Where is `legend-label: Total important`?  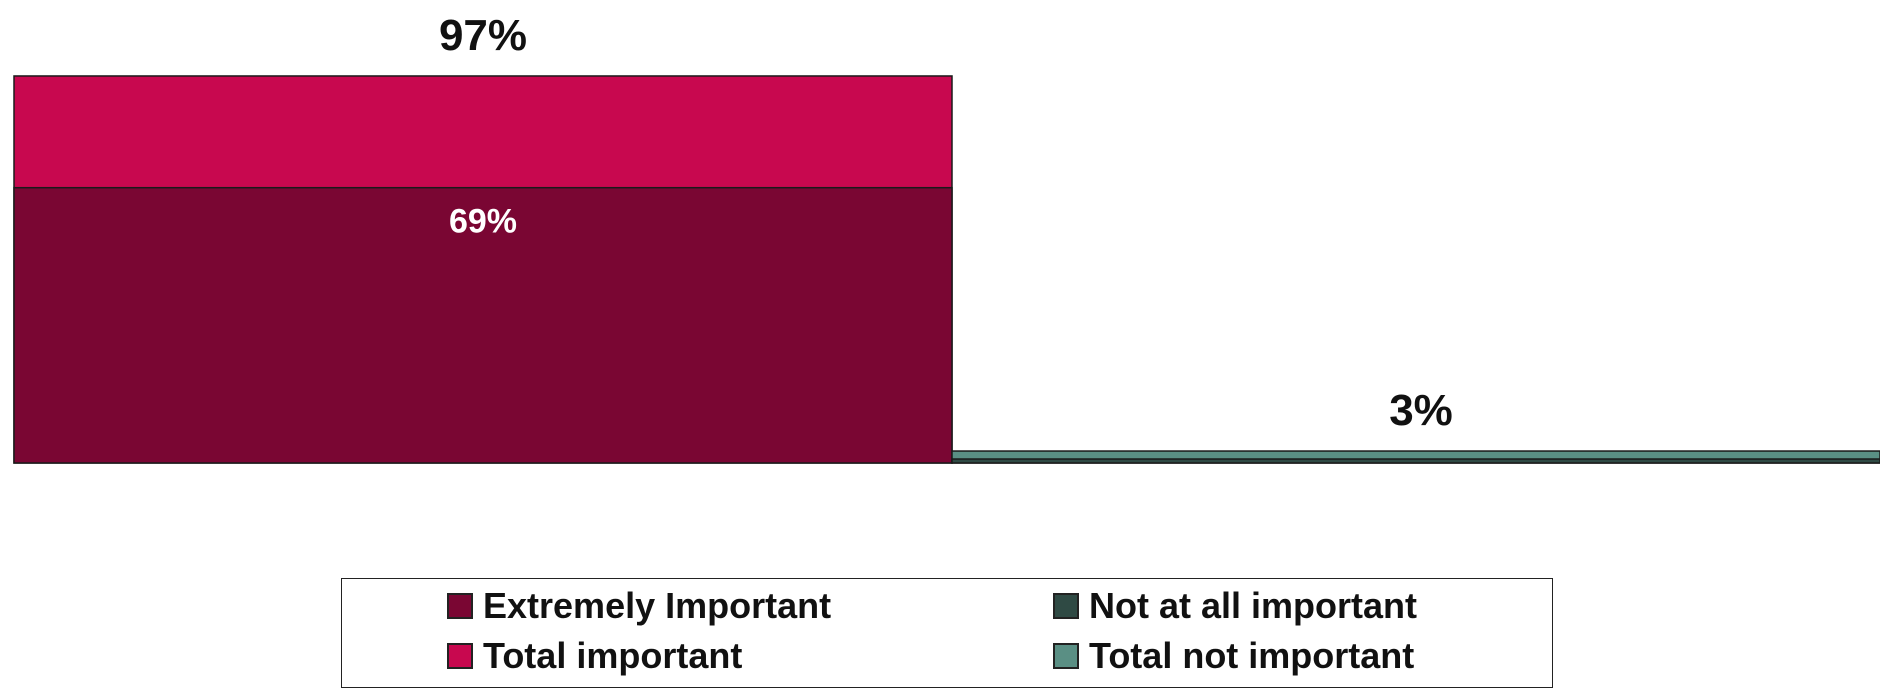
legend-label: Total important is located at coordinates (613, 655).